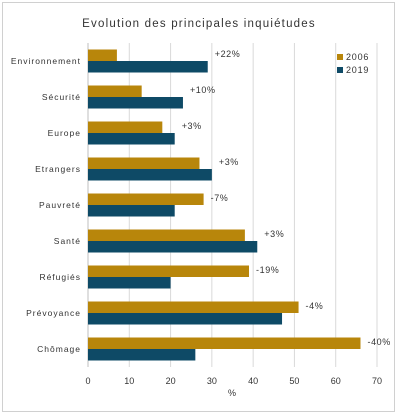 The width and height of the screenshot is (400, 418). Describe the element at coordinates (171, 381) in the screenshot. I see `x-tick-label: 20` at that location.